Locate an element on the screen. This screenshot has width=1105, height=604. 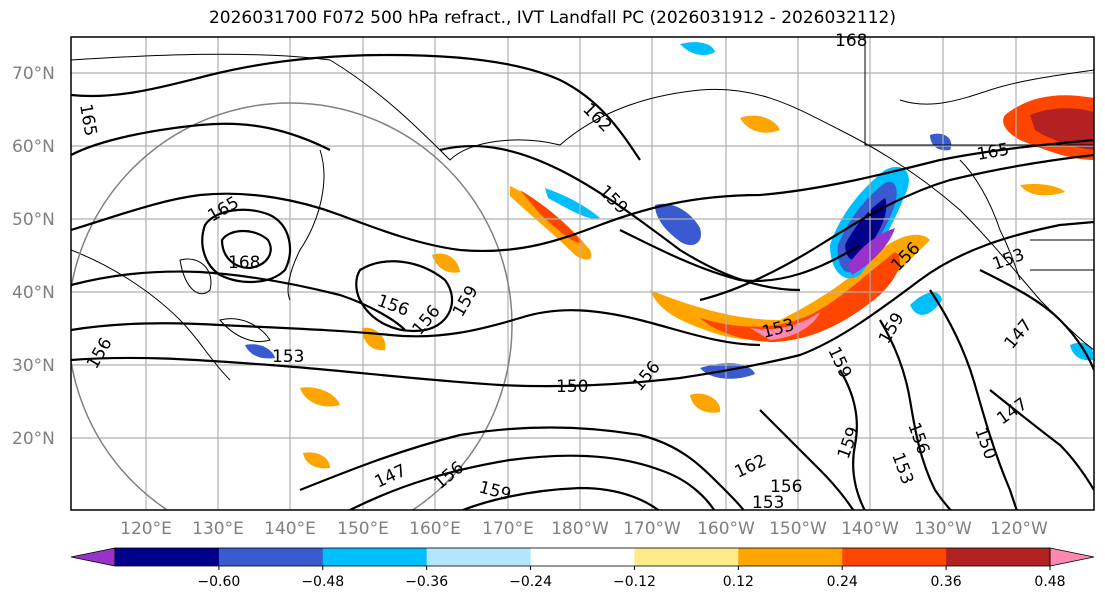
lat-label: 30°N is located at coordinates (33, 366).